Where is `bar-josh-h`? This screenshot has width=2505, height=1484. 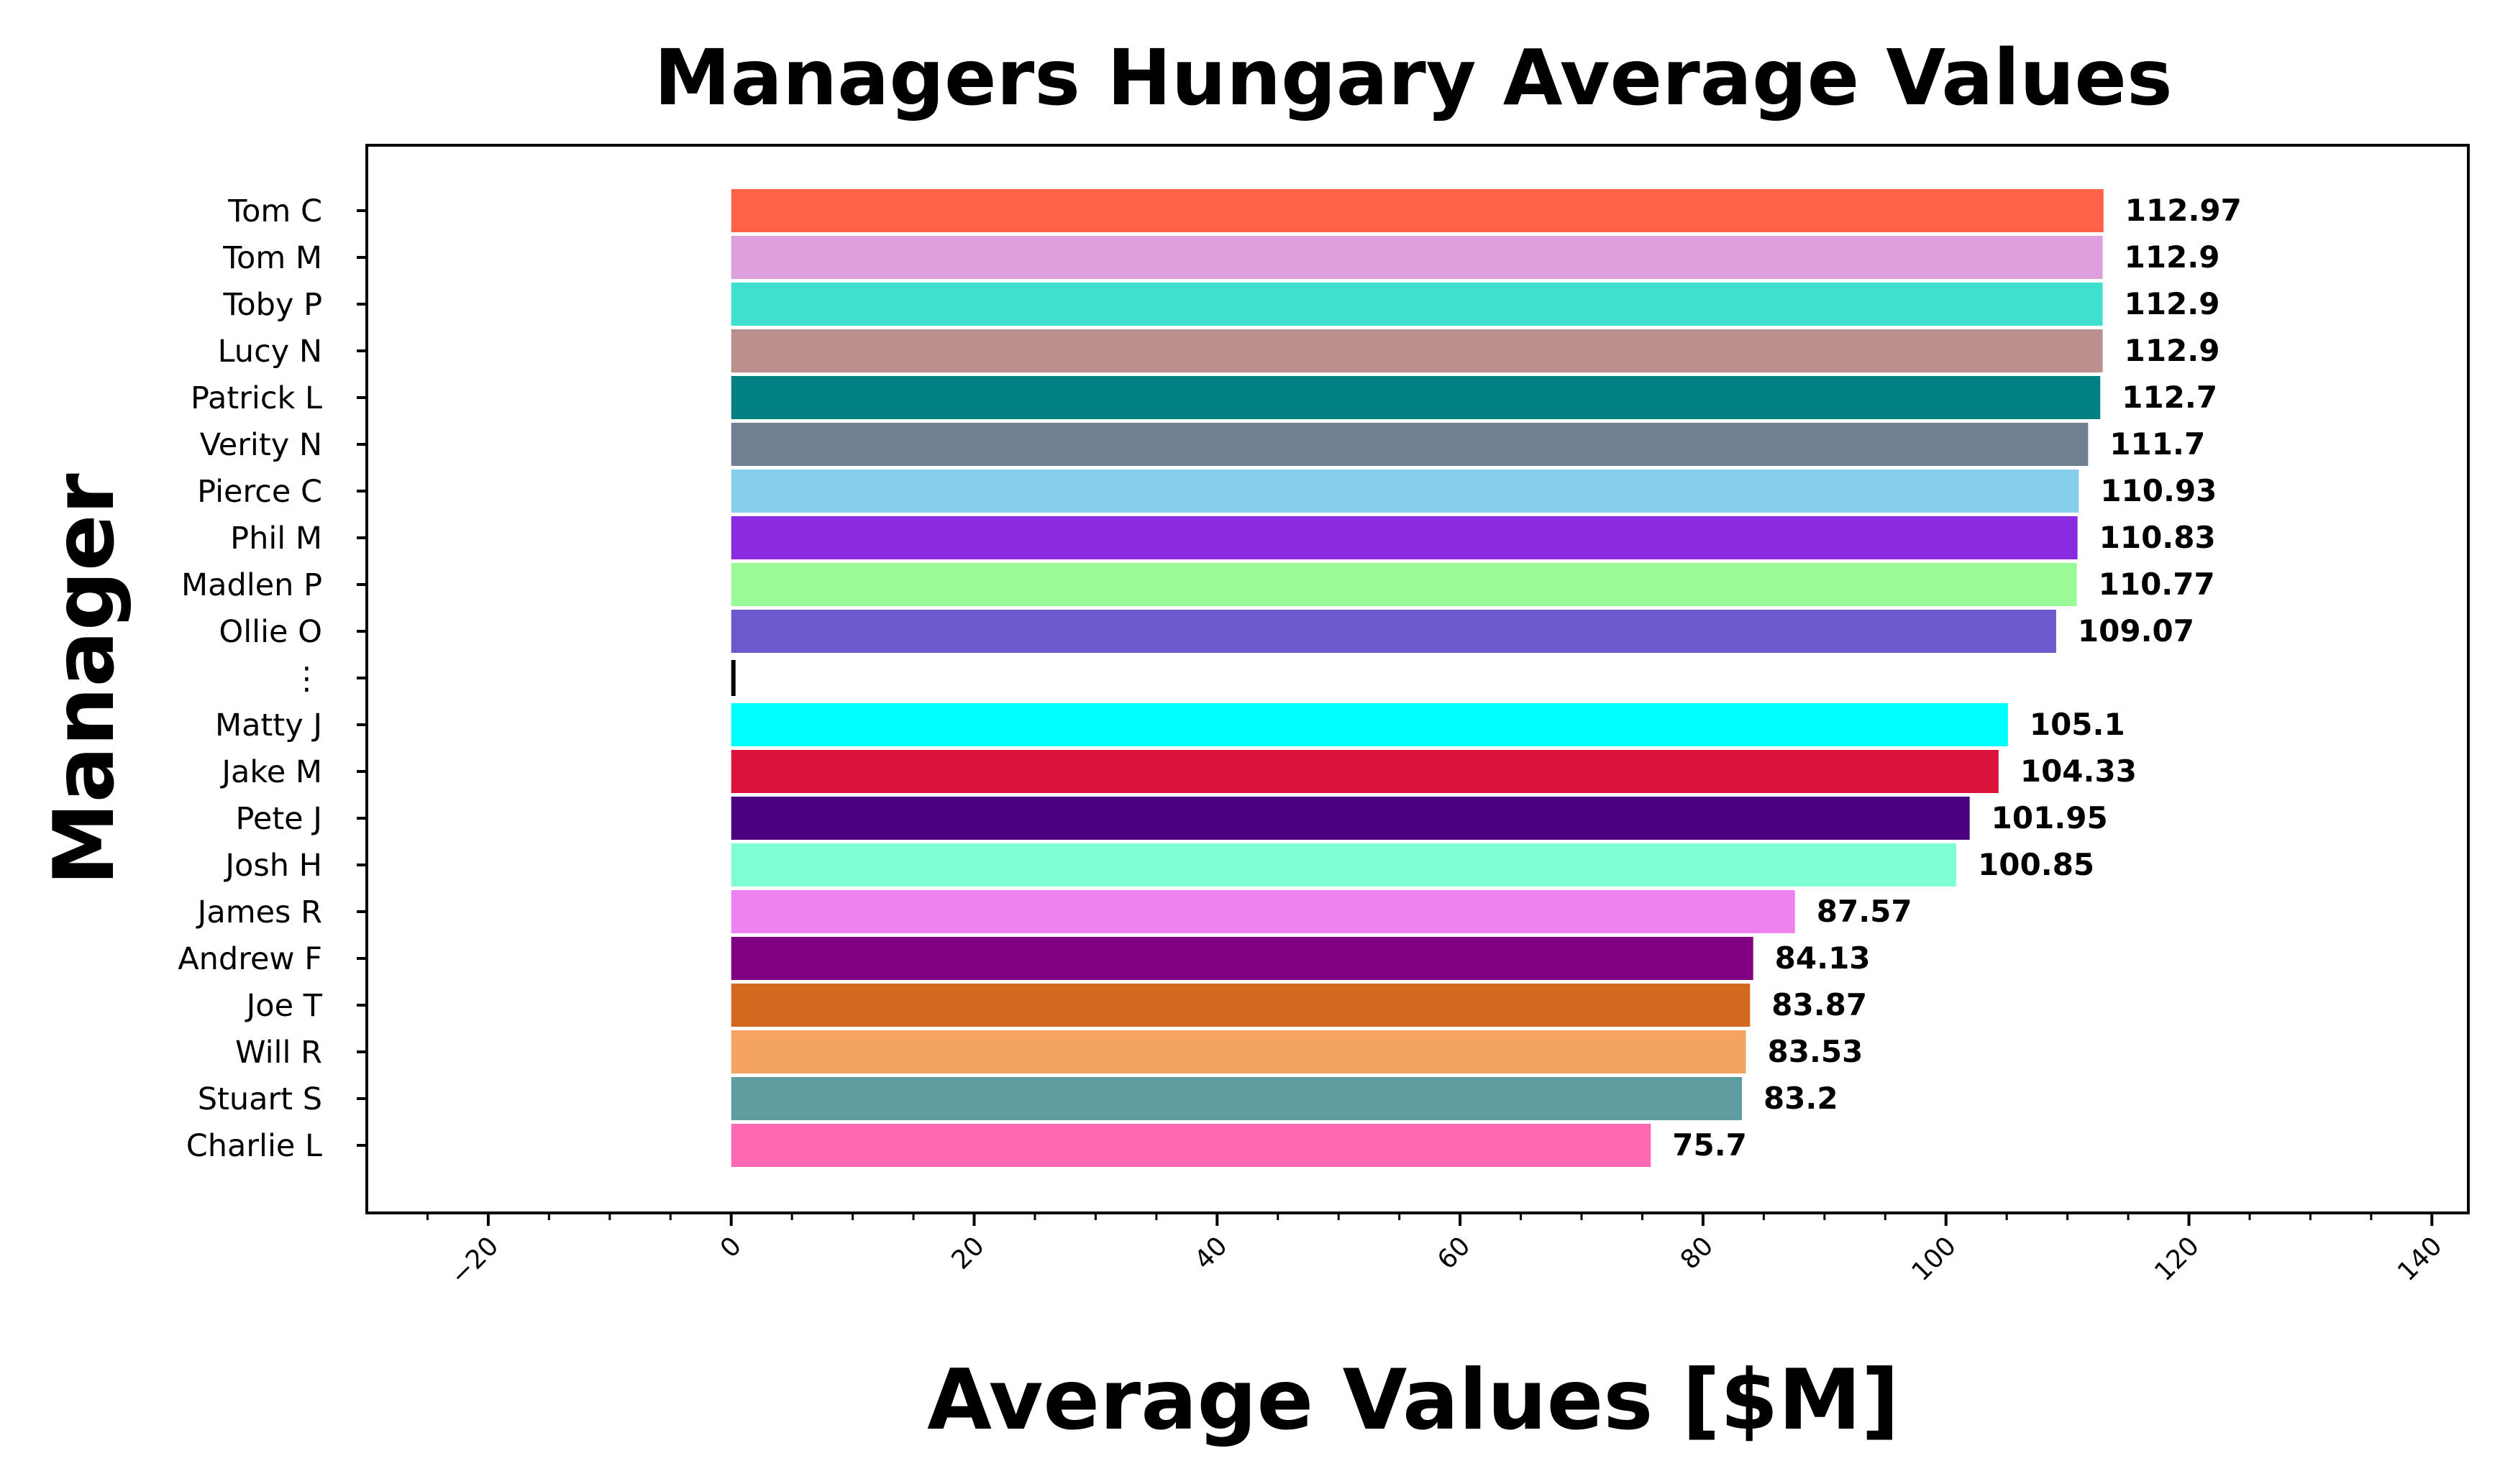
bar-josh-h is located at coordinates (1344, 865).